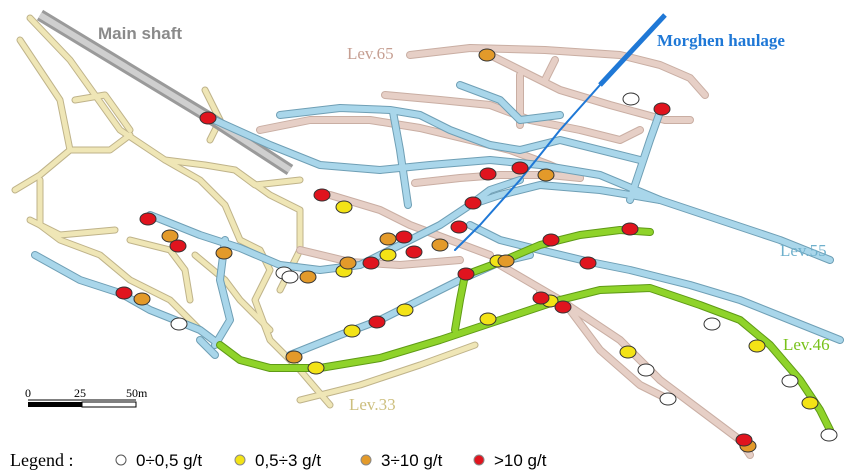 The width and height of the screenshot is (858, 473). What do you see at coordinates (372, 404) in the screenshot?
I see `lev33-label: Lev.33` at bounding box center [372, 404].